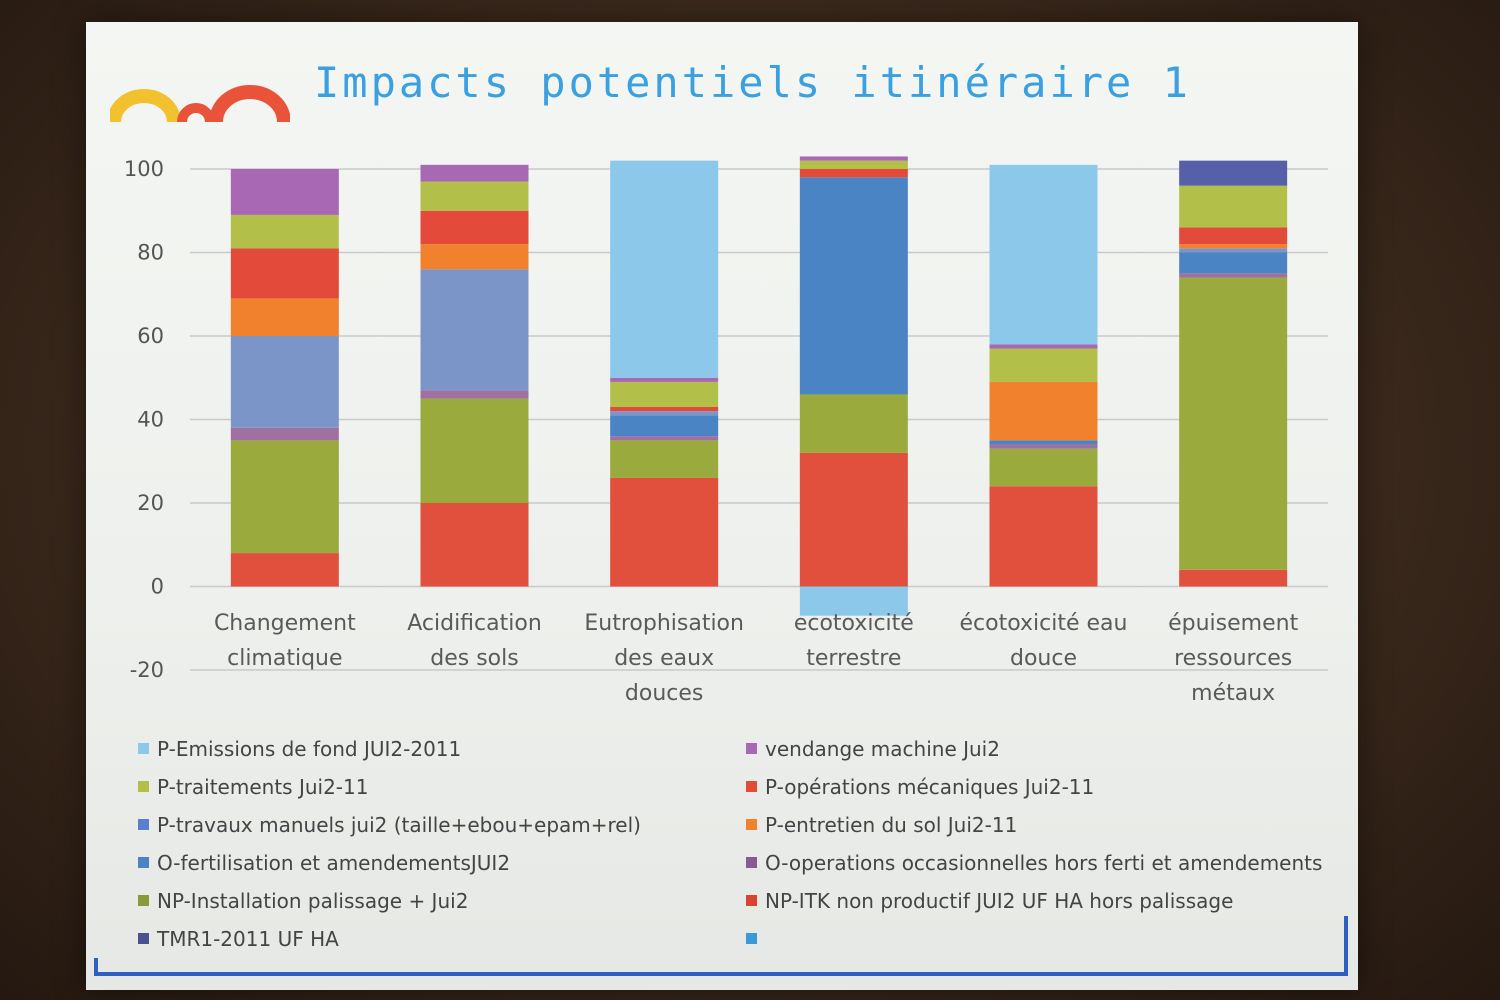 Image resolution: width=1500 pixels, height=1000 pixels. I want to click on x-category-label: épuisement, so click(1233, 623).